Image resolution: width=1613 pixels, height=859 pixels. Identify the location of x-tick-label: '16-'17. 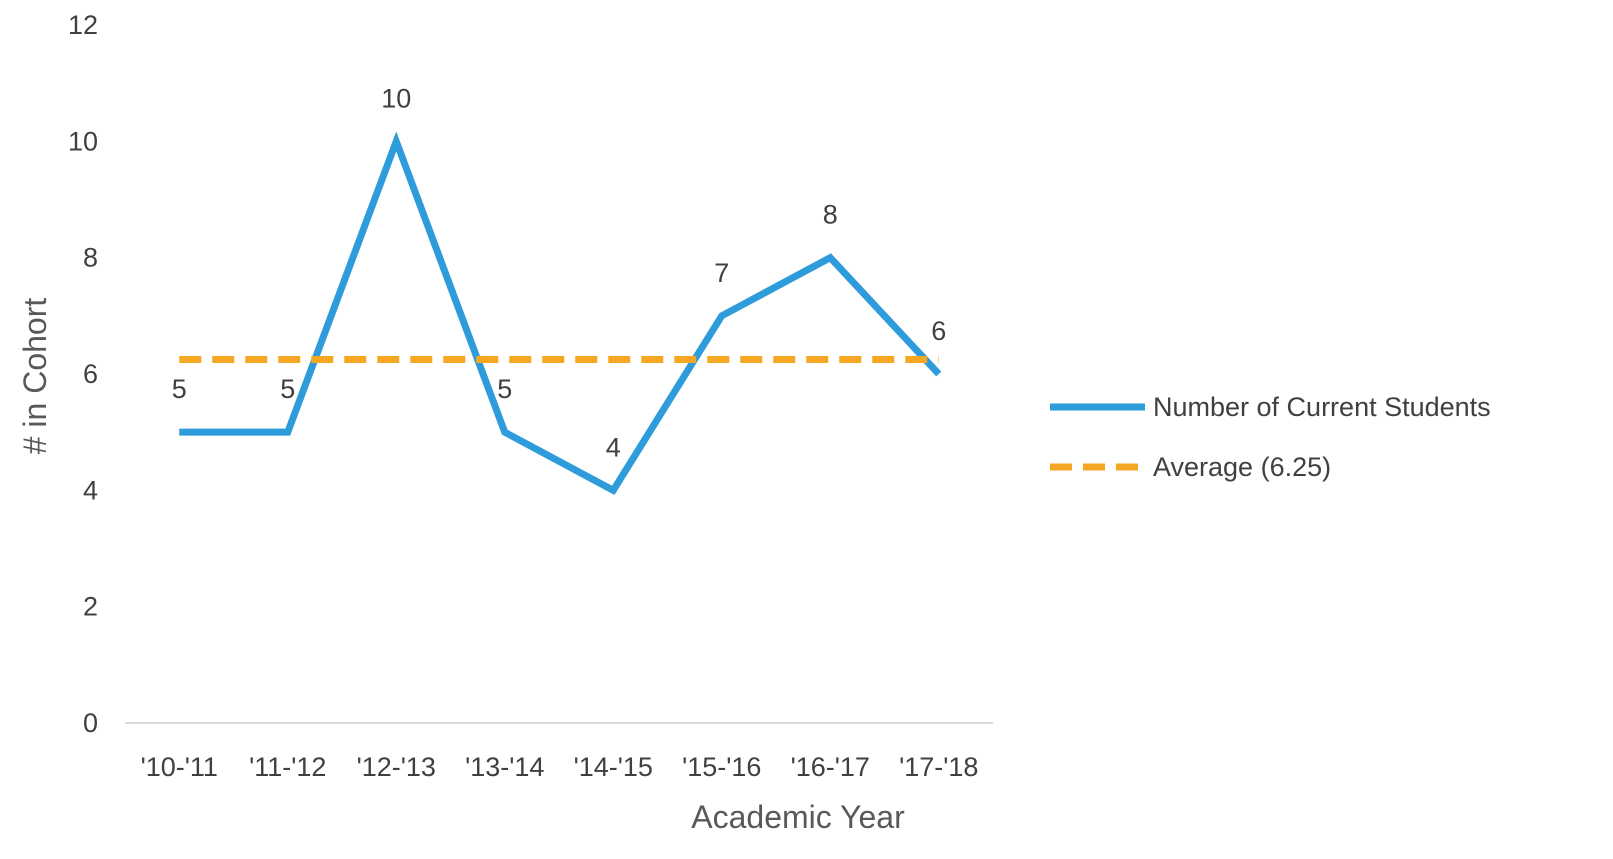
(830, 767).